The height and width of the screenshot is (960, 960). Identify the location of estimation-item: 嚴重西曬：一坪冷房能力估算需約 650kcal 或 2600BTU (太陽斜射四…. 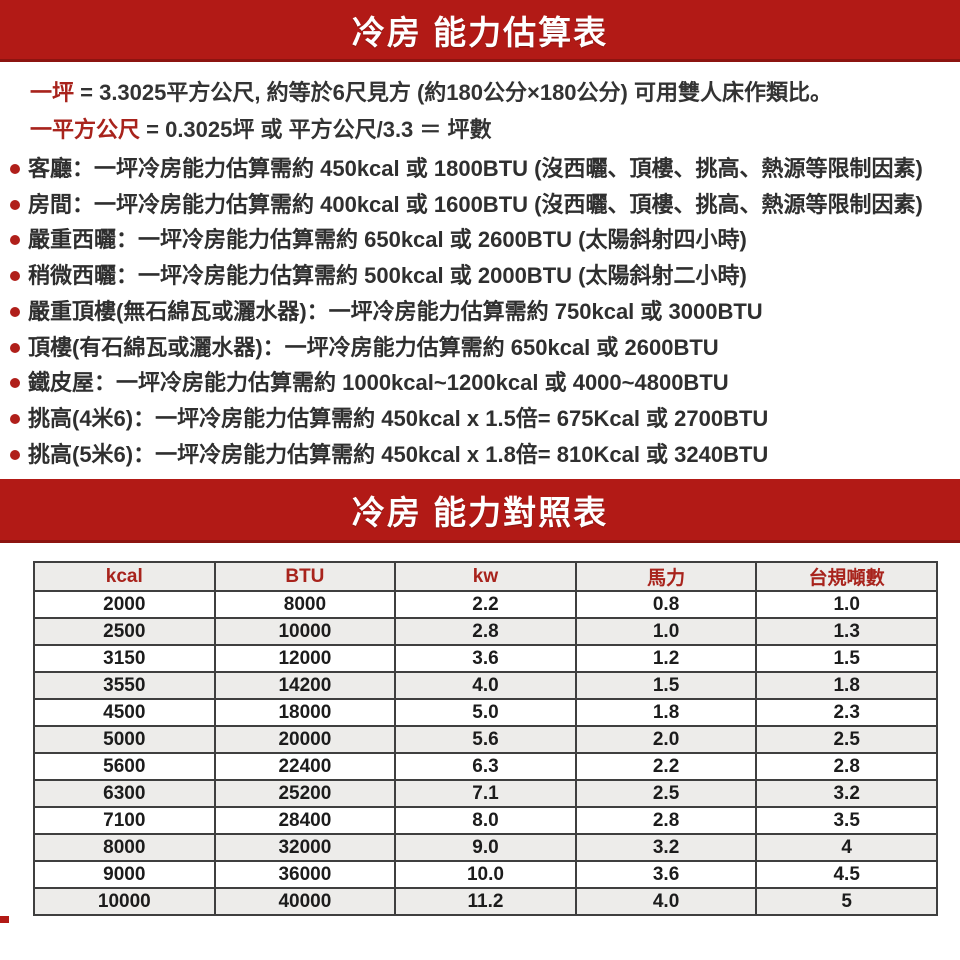
(485, 240).